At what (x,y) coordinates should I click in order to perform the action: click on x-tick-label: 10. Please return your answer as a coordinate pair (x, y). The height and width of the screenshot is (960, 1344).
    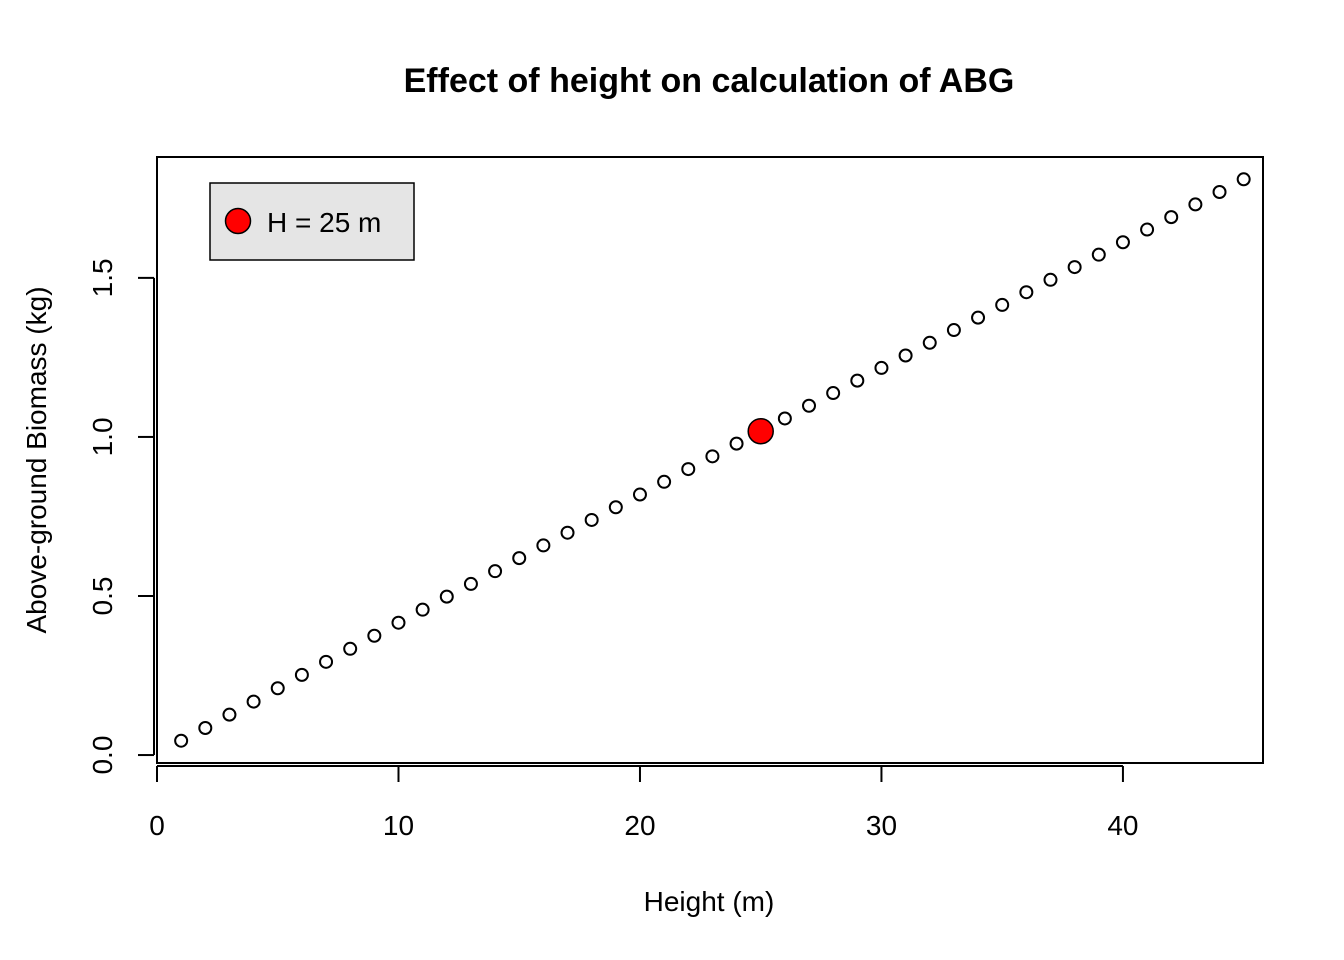
    Looking at the image, I should click on (398, 825).